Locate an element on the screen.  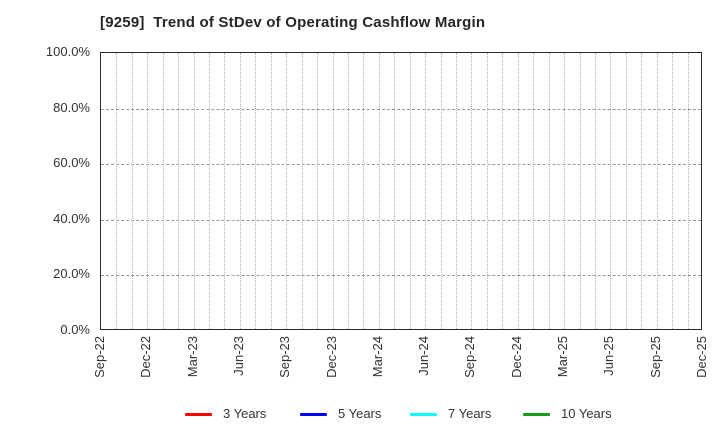
x-tick-label: Dec-24 is located at coordinates (516, 357).